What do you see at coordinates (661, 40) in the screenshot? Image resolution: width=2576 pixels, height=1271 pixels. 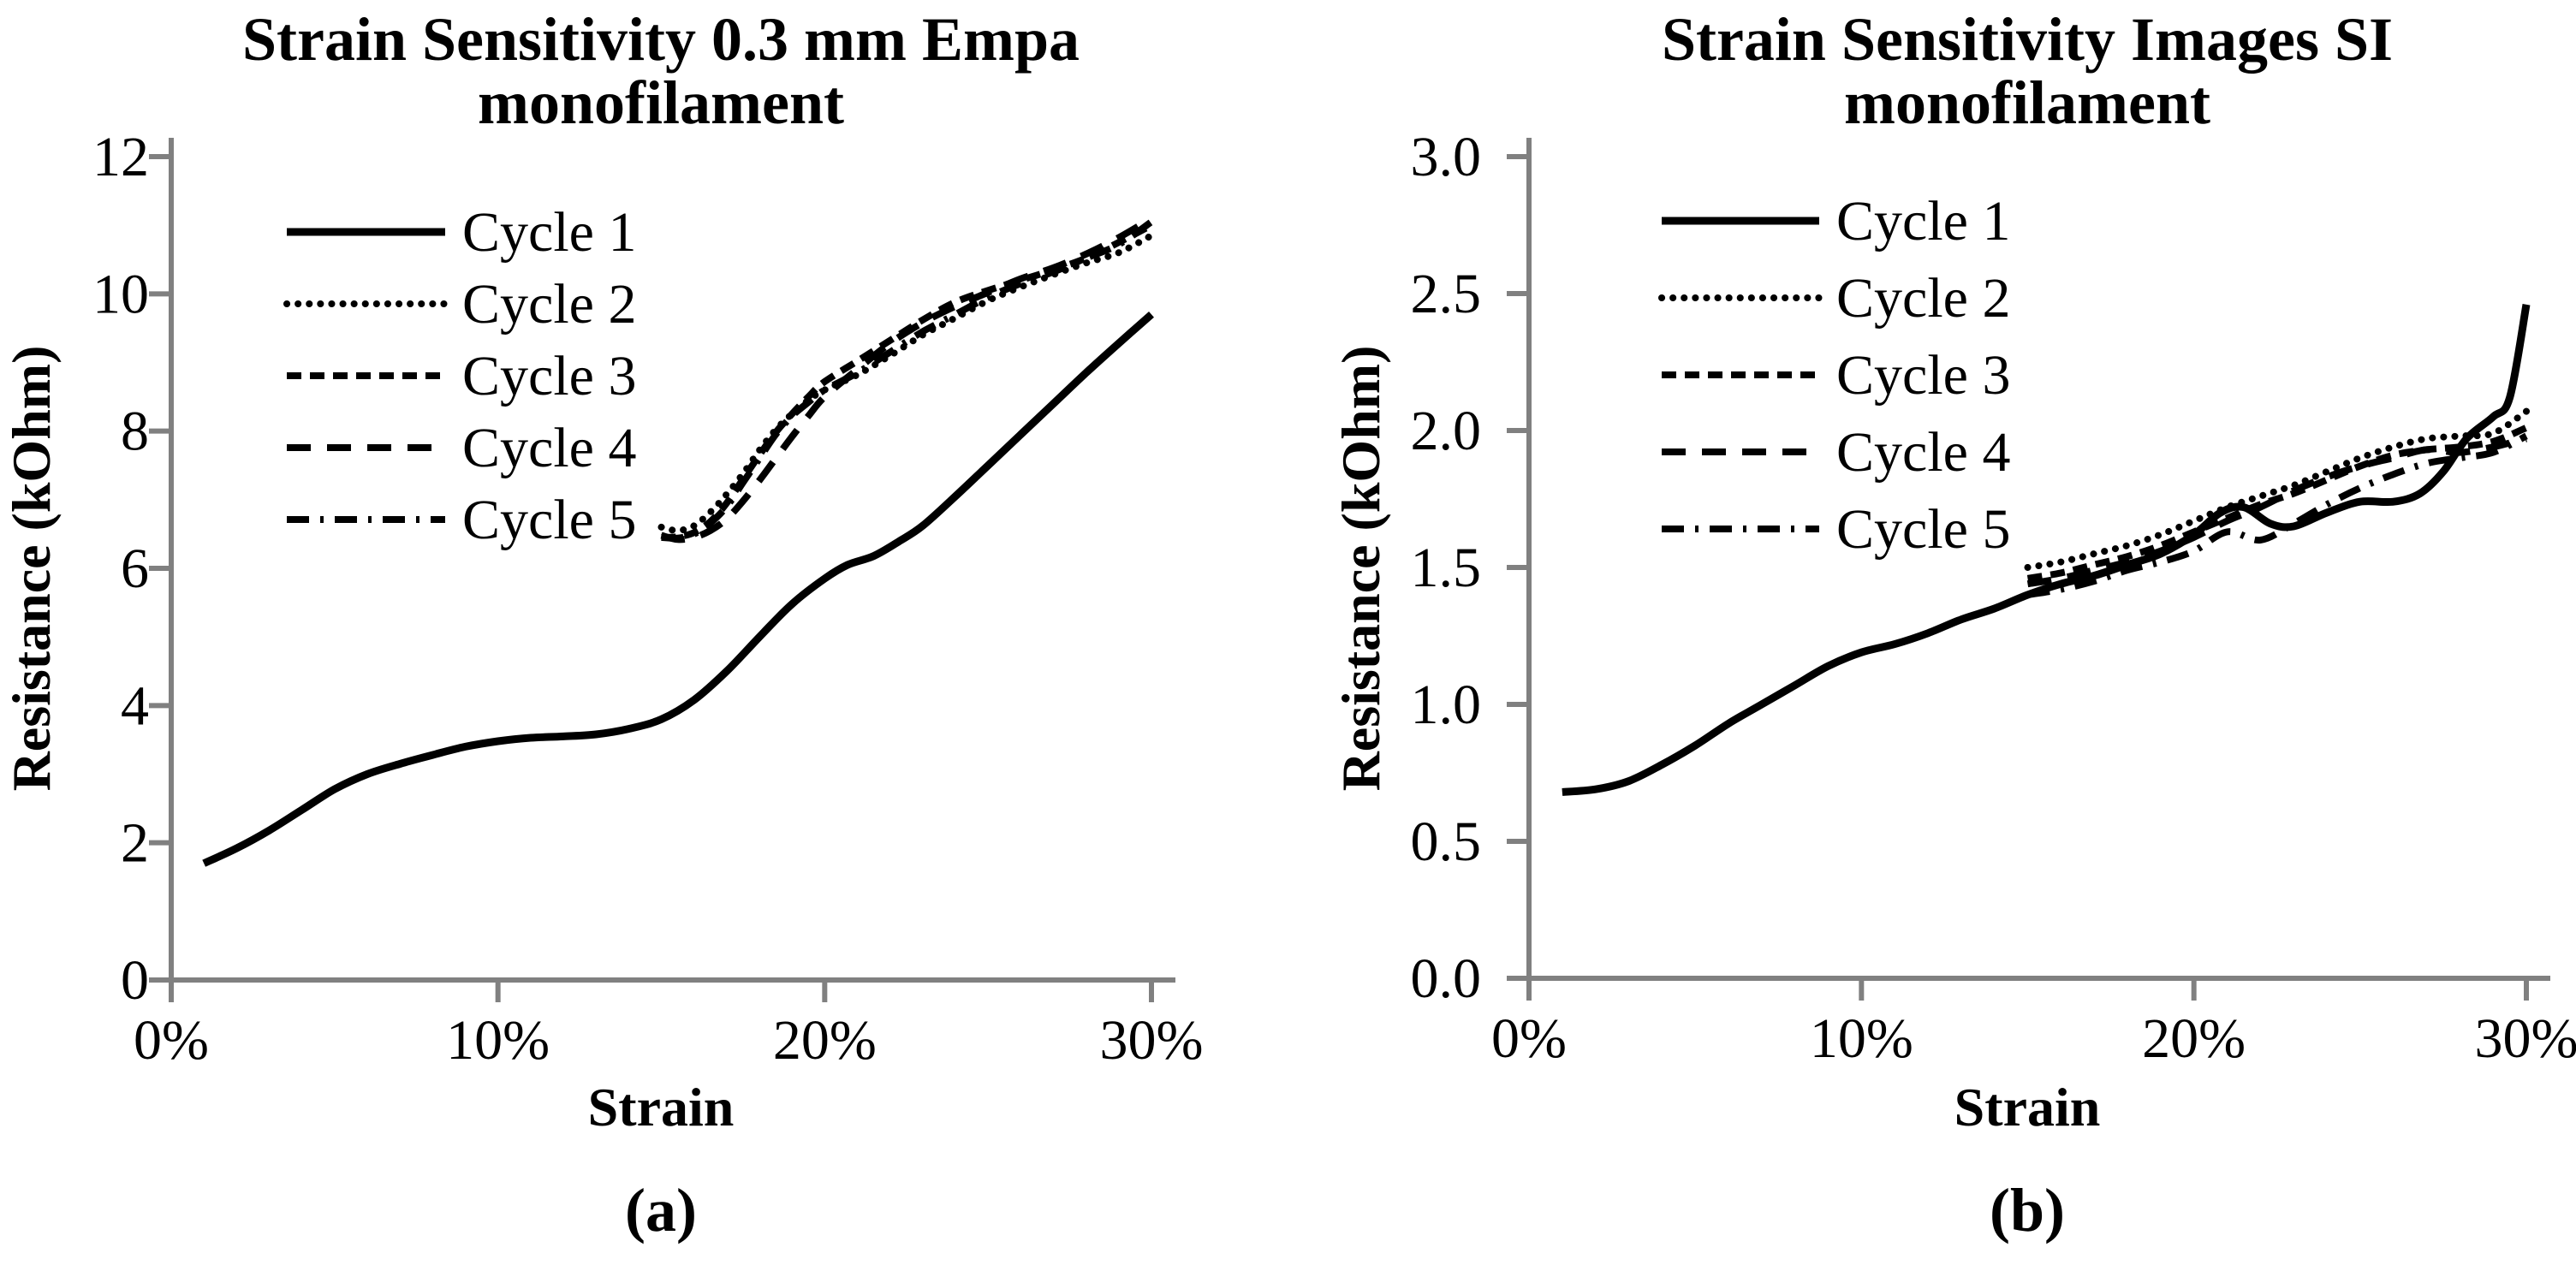 I see `panel-a-title-line1: Strain Sensitivity 0.3 mm Empa` at bounding box center [661, 40].